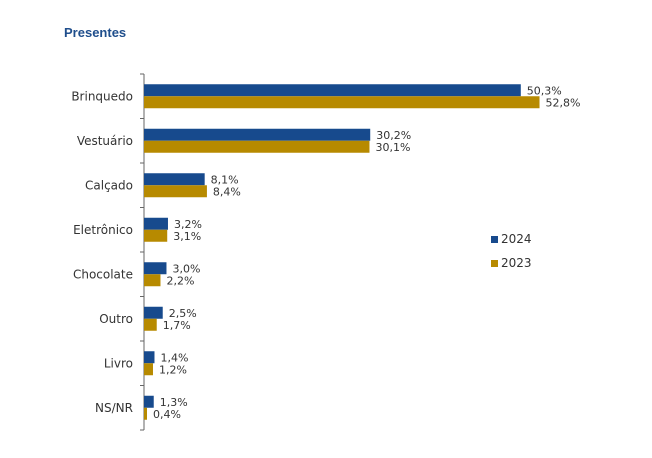 This screenshot has height=458, width=652. What do you see at coordinates (173, 369) in the screenshot?
I see `data-label-2023: 1,2%` at bounding box center [173, 369].